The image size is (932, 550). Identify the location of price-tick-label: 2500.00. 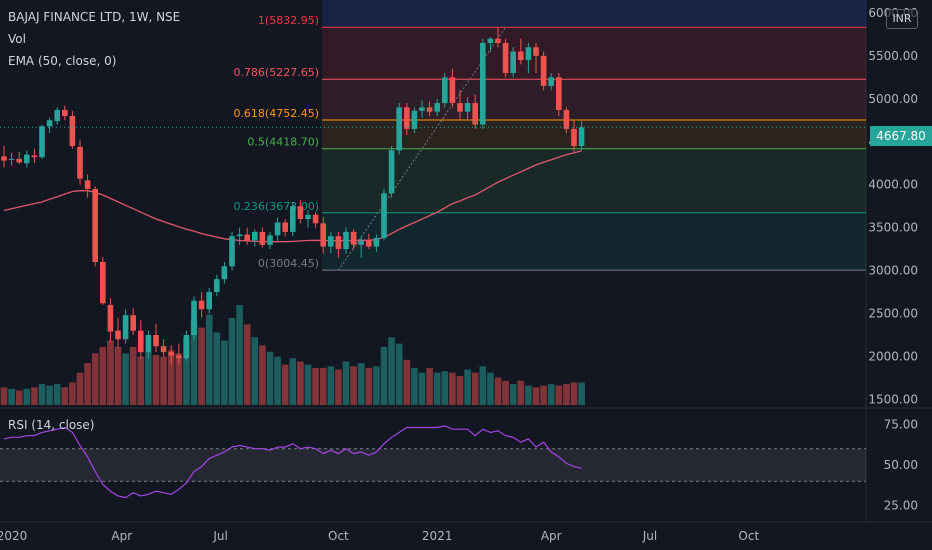
(893, 314).